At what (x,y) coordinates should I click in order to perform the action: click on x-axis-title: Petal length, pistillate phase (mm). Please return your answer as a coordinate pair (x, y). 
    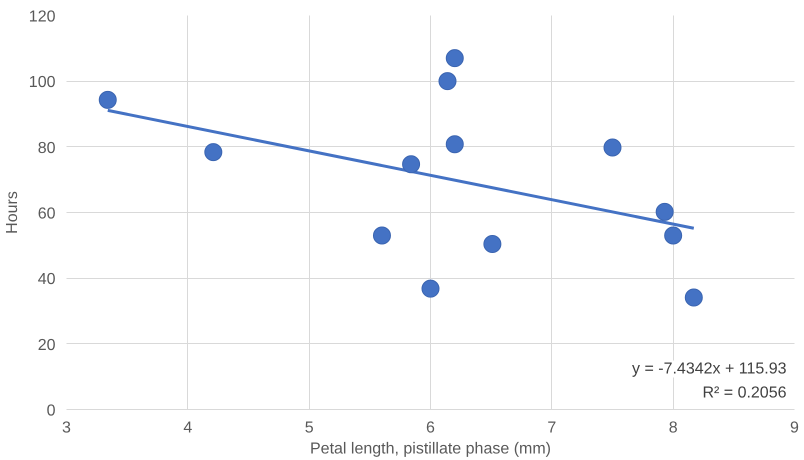
    Looking at the image, I should click on (430, 449).